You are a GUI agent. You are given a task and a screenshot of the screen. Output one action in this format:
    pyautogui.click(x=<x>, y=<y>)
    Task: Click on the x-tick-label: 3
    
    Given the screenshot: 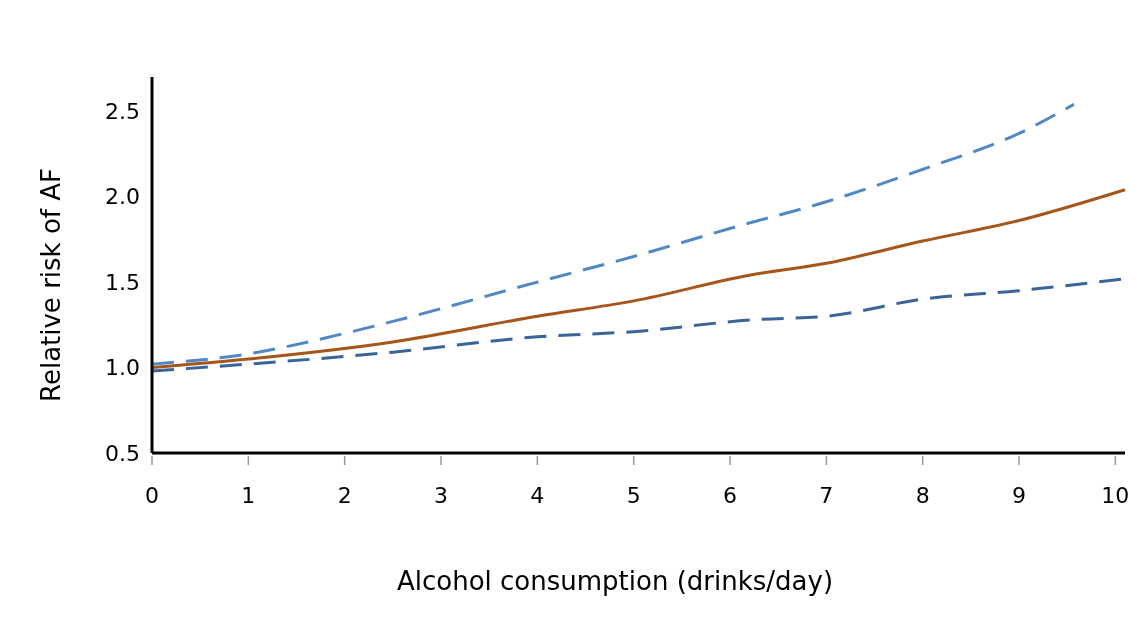 What is the action you would take?
    pyautogui.click(x=441, y=495)
    